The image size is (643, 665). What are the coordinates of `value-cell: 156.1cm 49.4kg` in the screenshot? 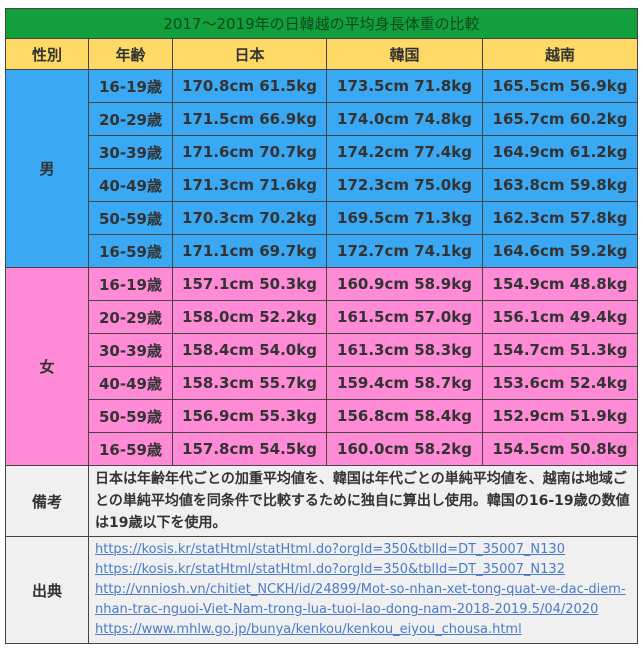 It's located at (560, 317).